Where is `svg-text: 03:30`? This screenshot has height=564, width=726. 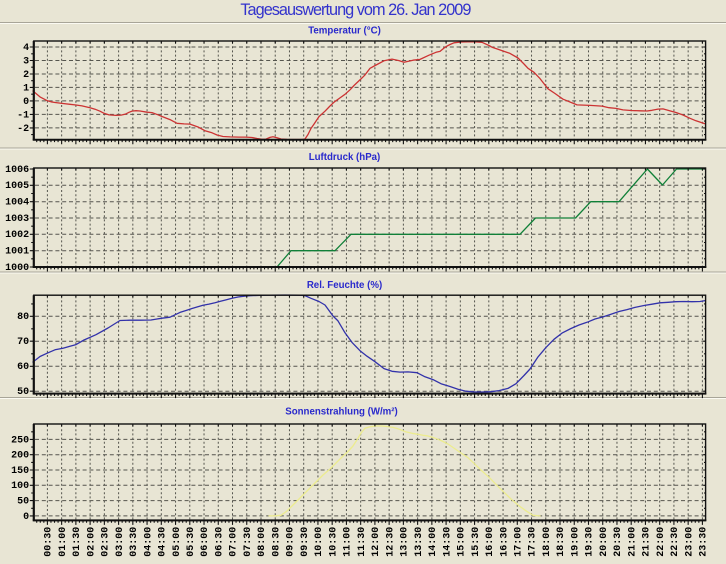
svg-text: 03:30 is located at coordinates (134, 542).